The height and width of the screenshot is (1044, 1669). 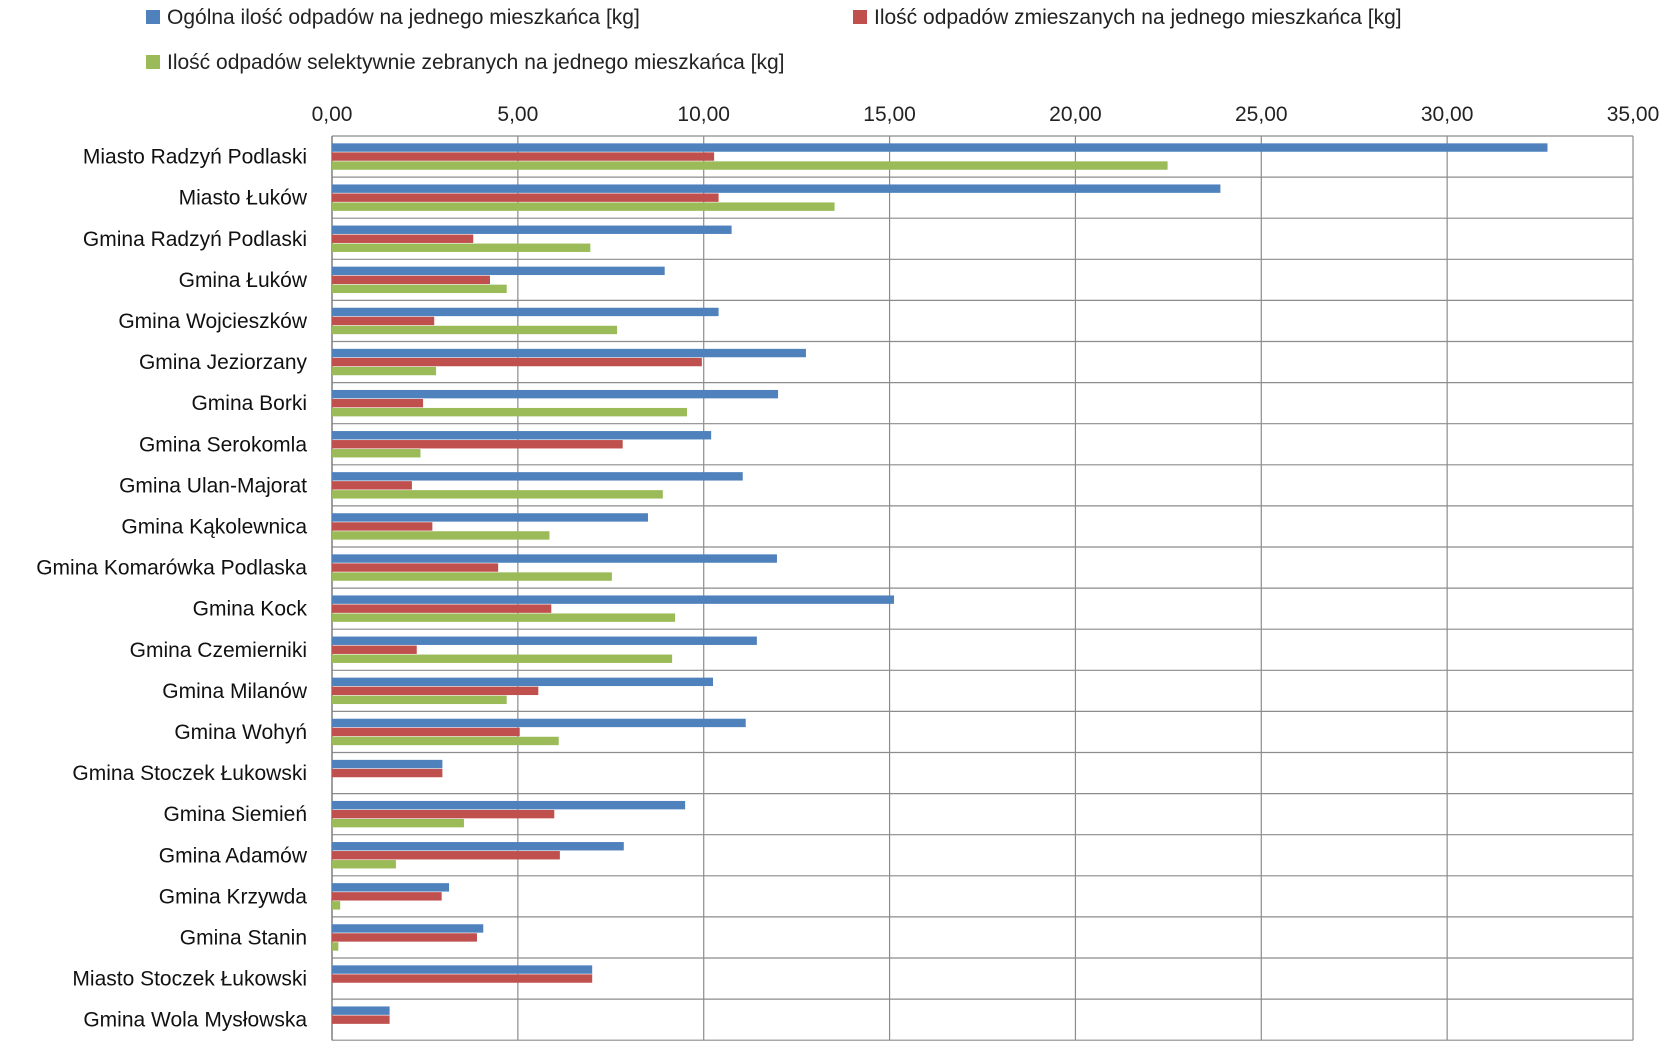 What do you see at coordinates (189, 979) in the screenshot?
I see `category-label: Miasto Stoczek Łukowski` at bounding box center [189, 979].